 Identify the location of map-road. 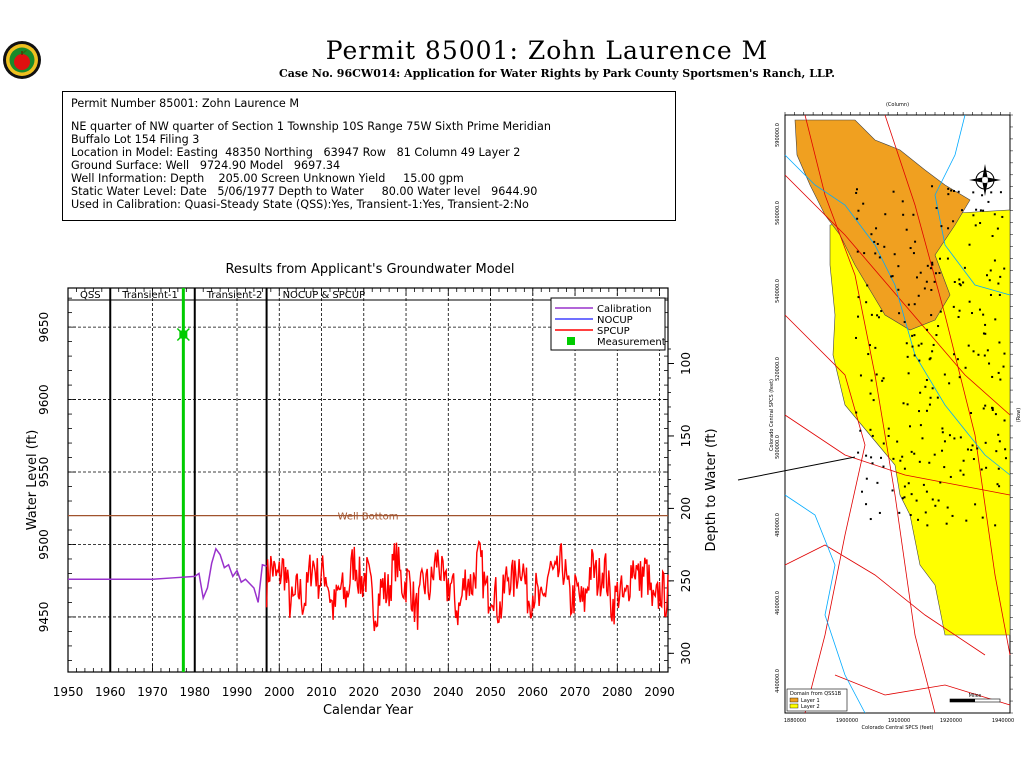
(897, 455).